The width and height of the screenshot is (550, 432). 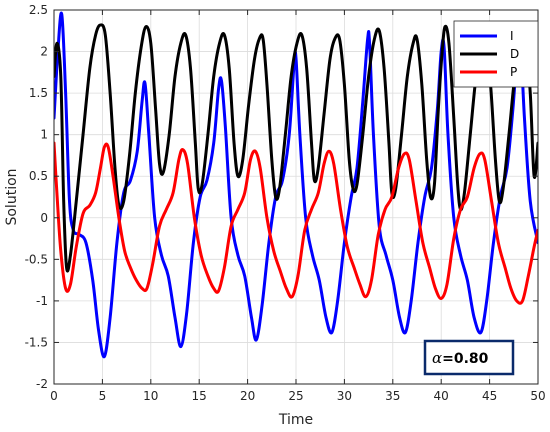 I want to click on alpha-value: =0.80, so click(x=465, y=359).